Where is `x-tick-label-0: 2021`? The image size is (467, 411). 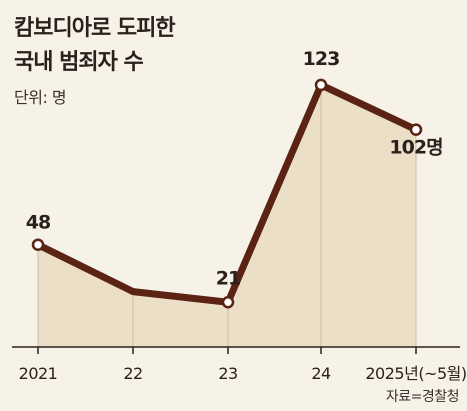 x-tick-label-0: 2021 is located at coordinates (38, 373).